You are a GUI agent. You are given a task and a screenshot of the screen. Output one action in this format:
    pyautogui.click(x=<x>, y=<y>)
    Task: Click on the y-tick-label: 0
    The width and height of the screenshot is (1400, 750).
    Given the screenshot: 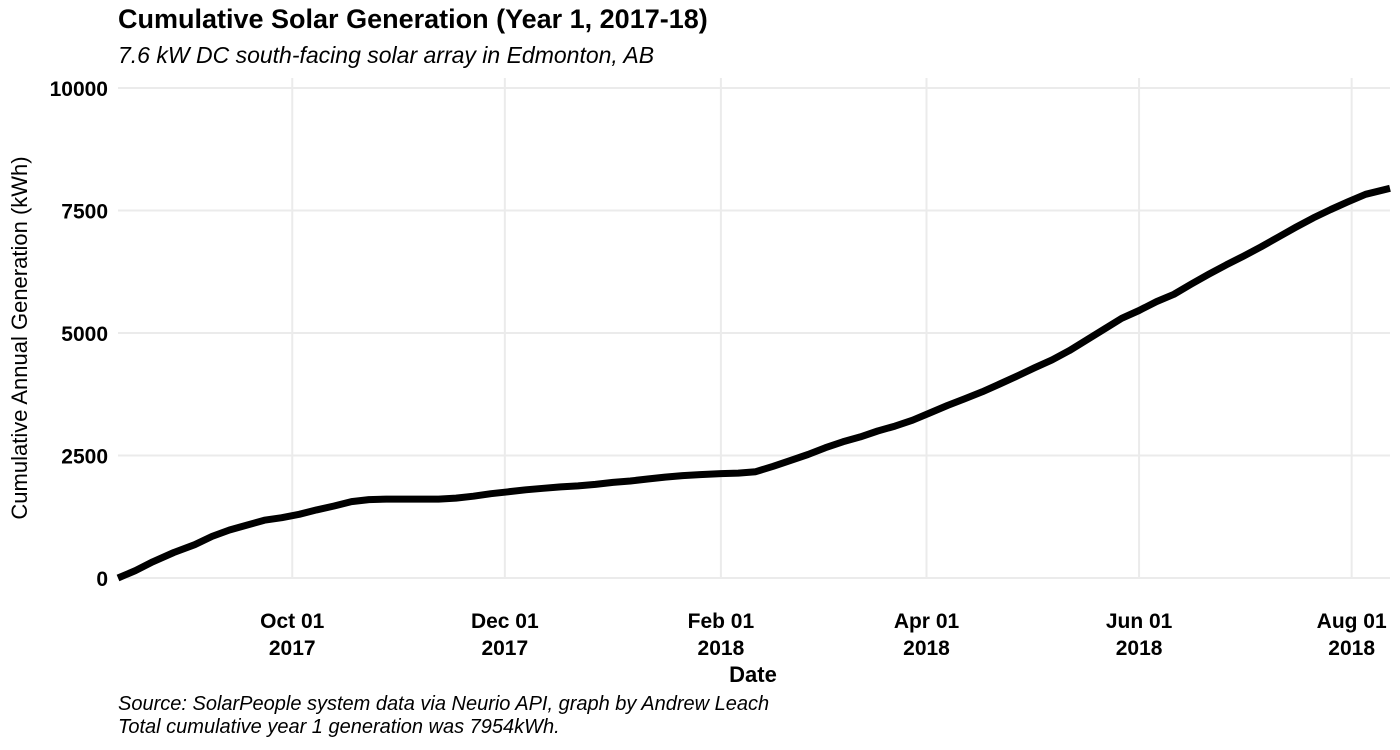 What is the action you would take?
    pyautogui.click(x=102, y=579)
    